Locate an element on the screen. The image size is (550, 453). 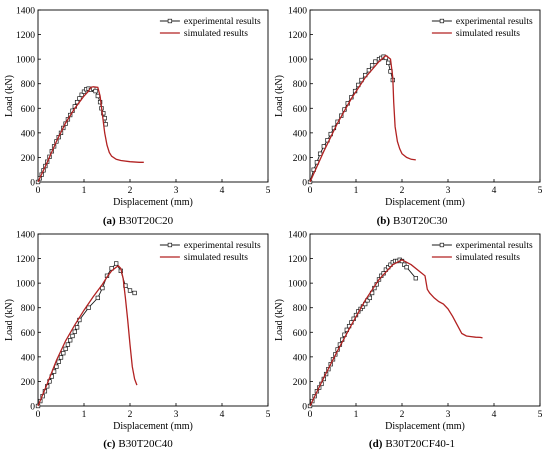
caption: (d) B30T20CF40-1 is located at coordinates (412, 444).